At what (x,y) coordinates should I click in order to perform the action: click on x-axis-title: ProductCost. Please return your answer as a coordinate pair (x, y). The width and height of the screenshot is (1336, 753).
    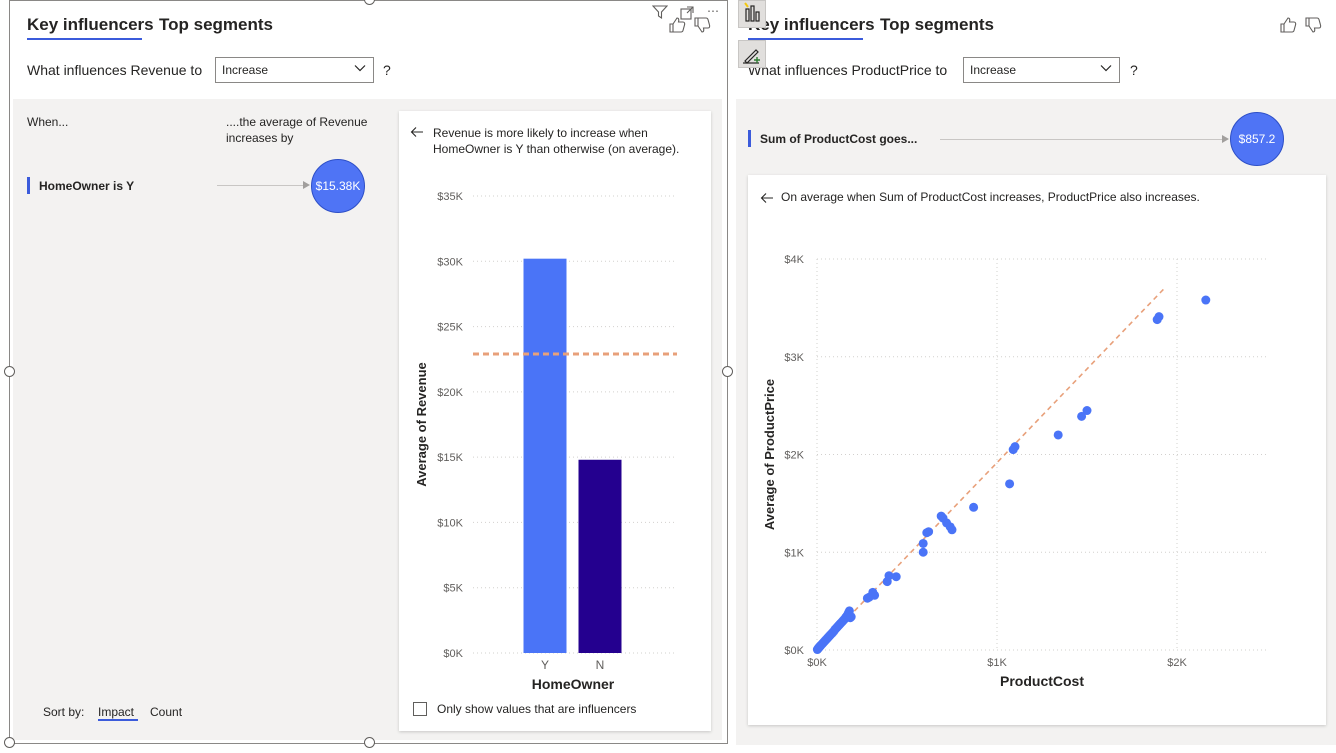
    Looking at the image, I should click on (1042, 681).